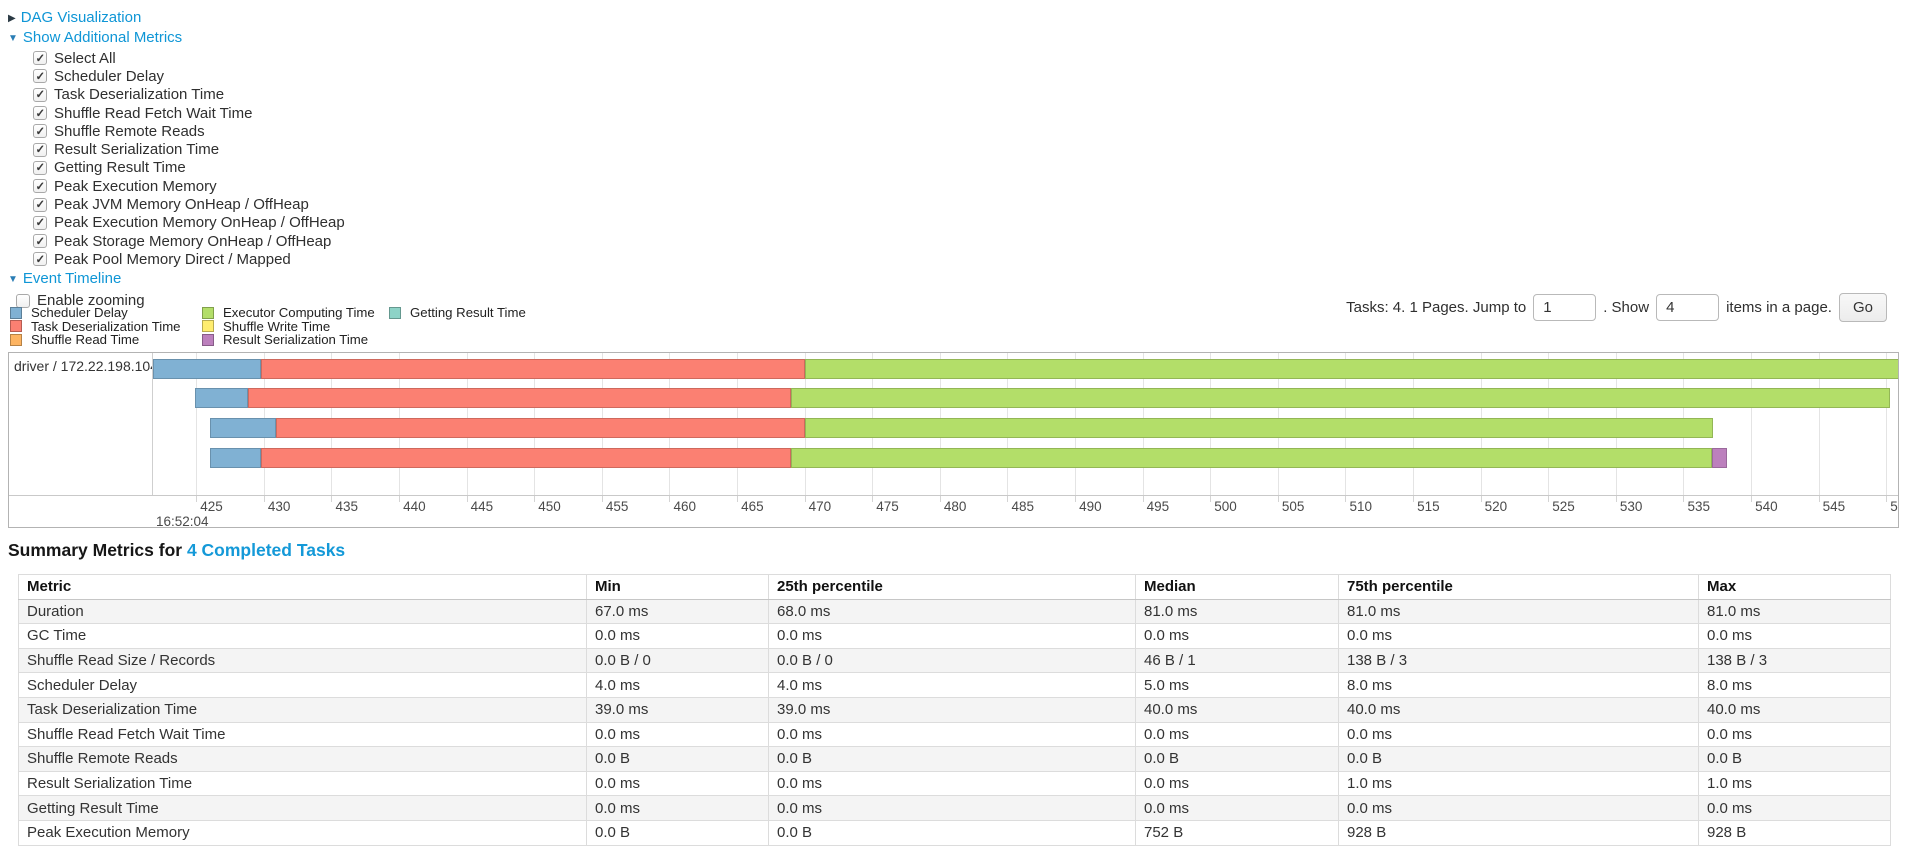  Describe the element at coordinates (414, 506) in the screenshot. I see `axis-tick-label: 440` at that location.